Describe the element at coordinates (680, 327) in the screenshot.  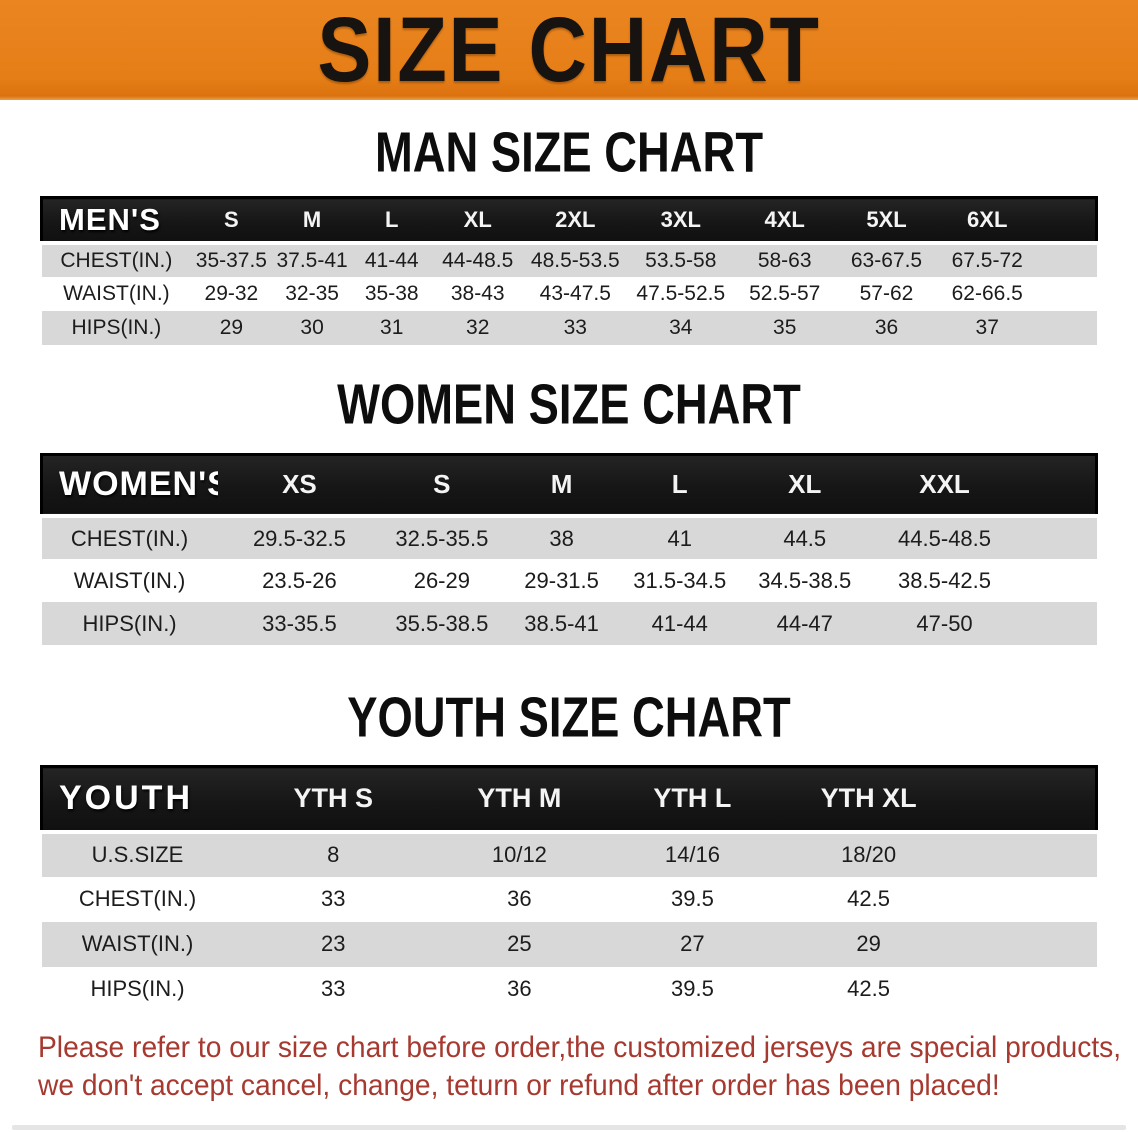
I see `size-cell: 34` at that location.